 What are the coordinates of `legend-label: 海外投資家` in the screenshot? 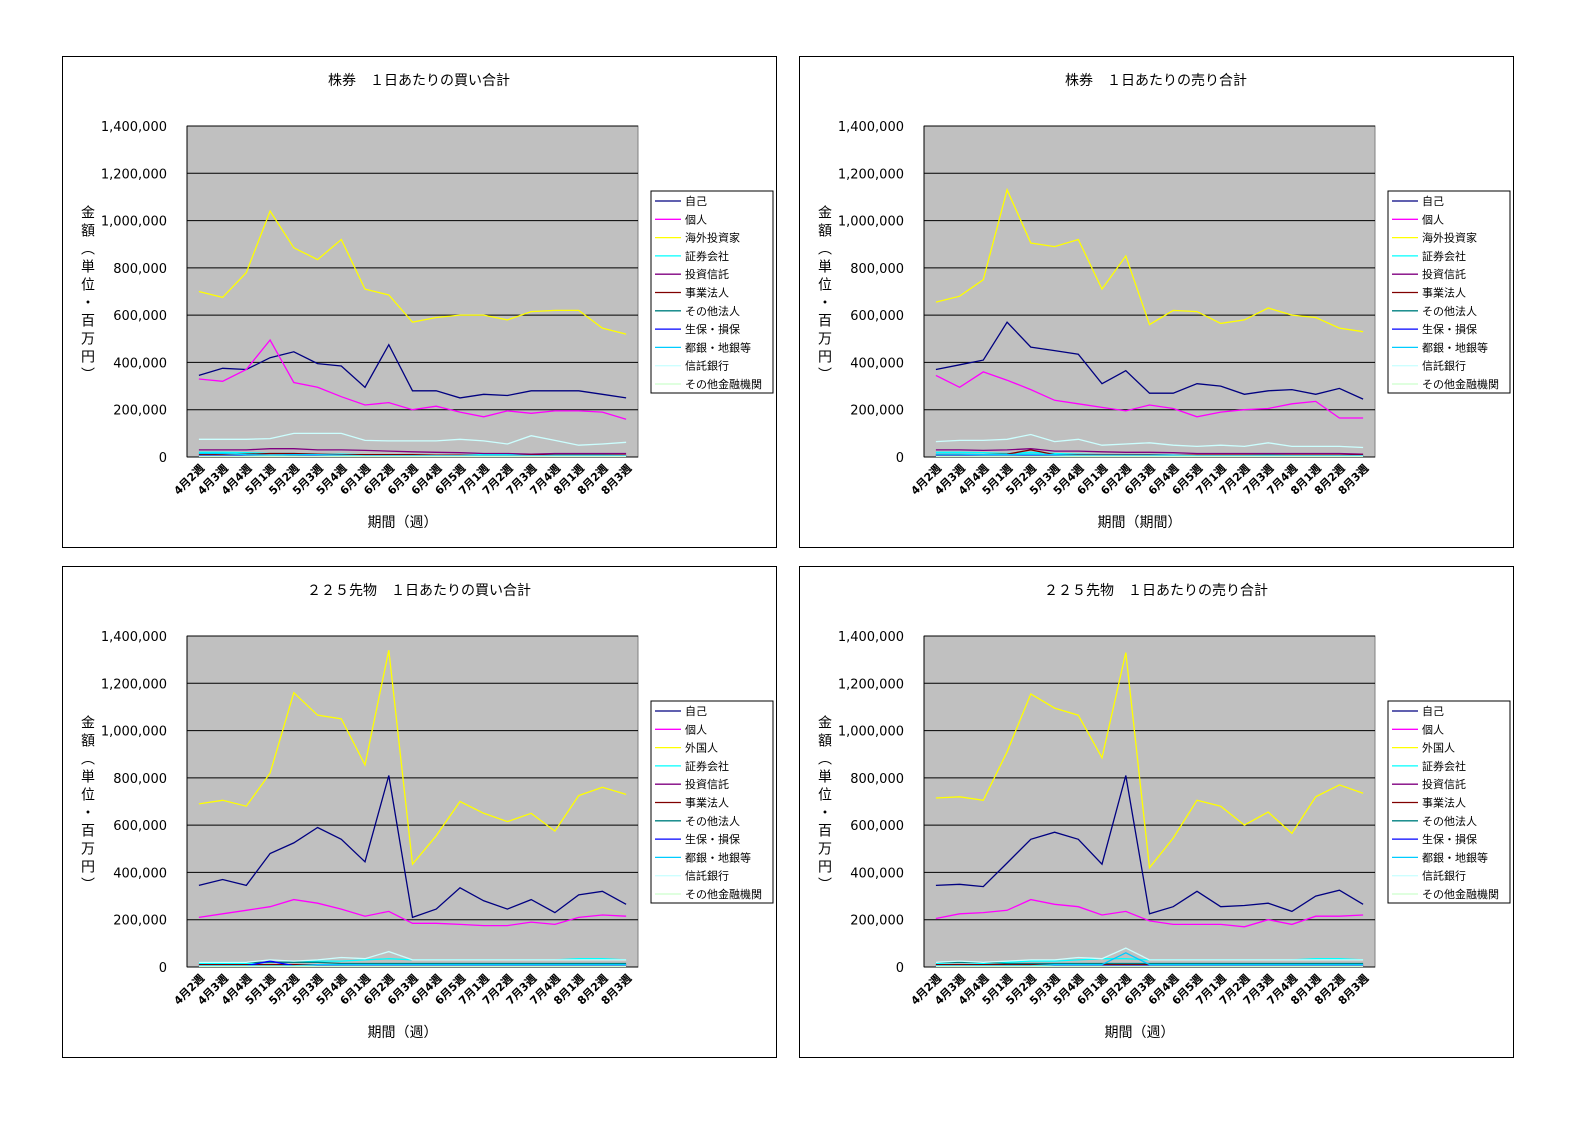 It's located at (712, 238).